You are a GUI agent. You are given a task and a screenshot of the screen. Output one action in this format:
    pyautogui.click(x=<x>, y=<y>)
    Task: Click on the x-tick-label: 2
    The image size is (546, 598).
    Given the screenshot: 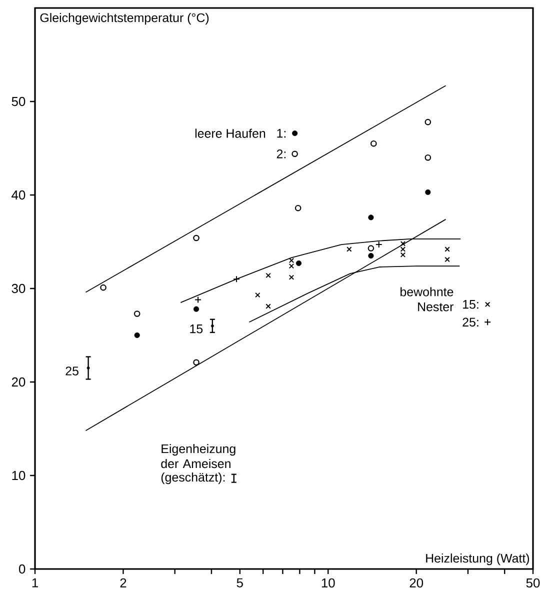 What is the action you would take?
    pyautogui.click(x=123, y=583)
    